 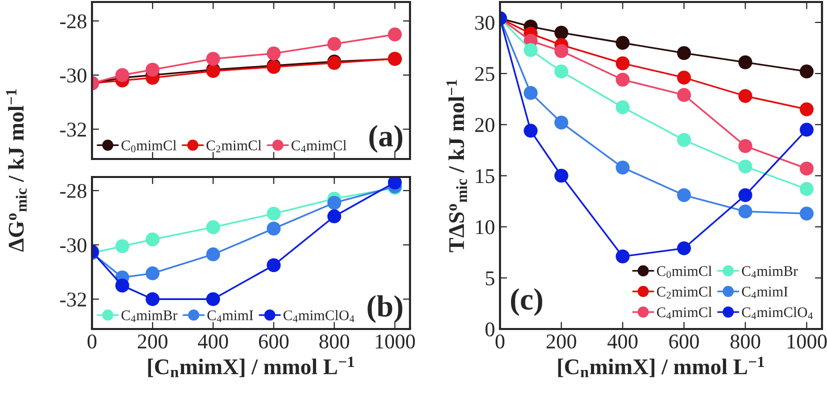 I want to click on y-tick-label: 5, so click(x=490, y=278).